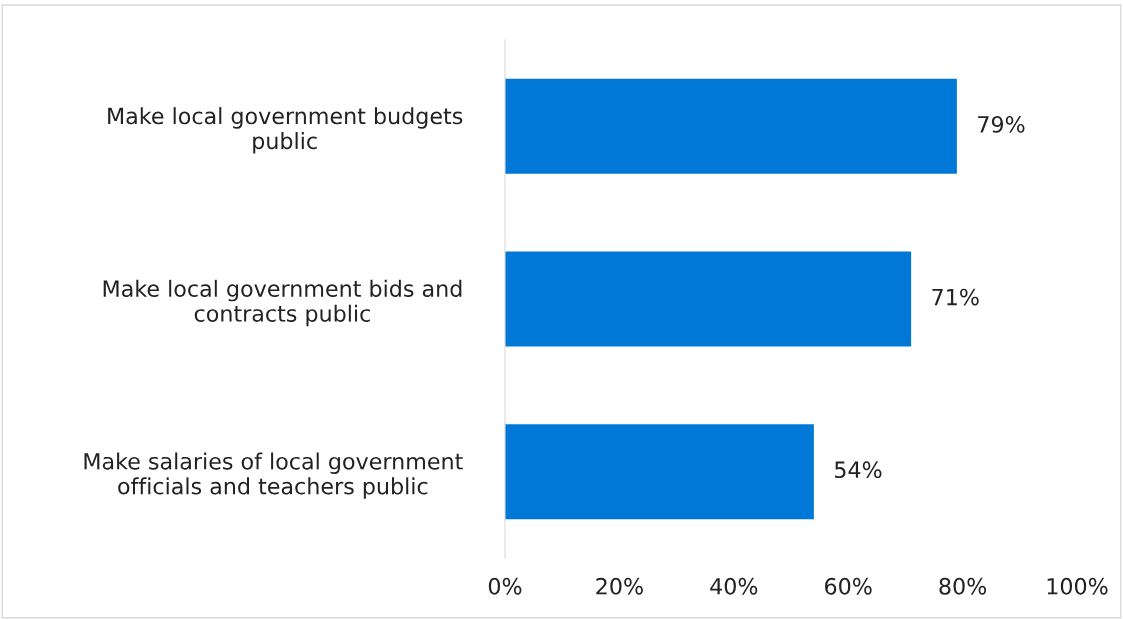 This screenshot has width=1123, height=619. Describe the element at coordinates (273, 475) in the screenshot. I see `y-tick-label: Make salaries of local government officials and teachers public` at that location.